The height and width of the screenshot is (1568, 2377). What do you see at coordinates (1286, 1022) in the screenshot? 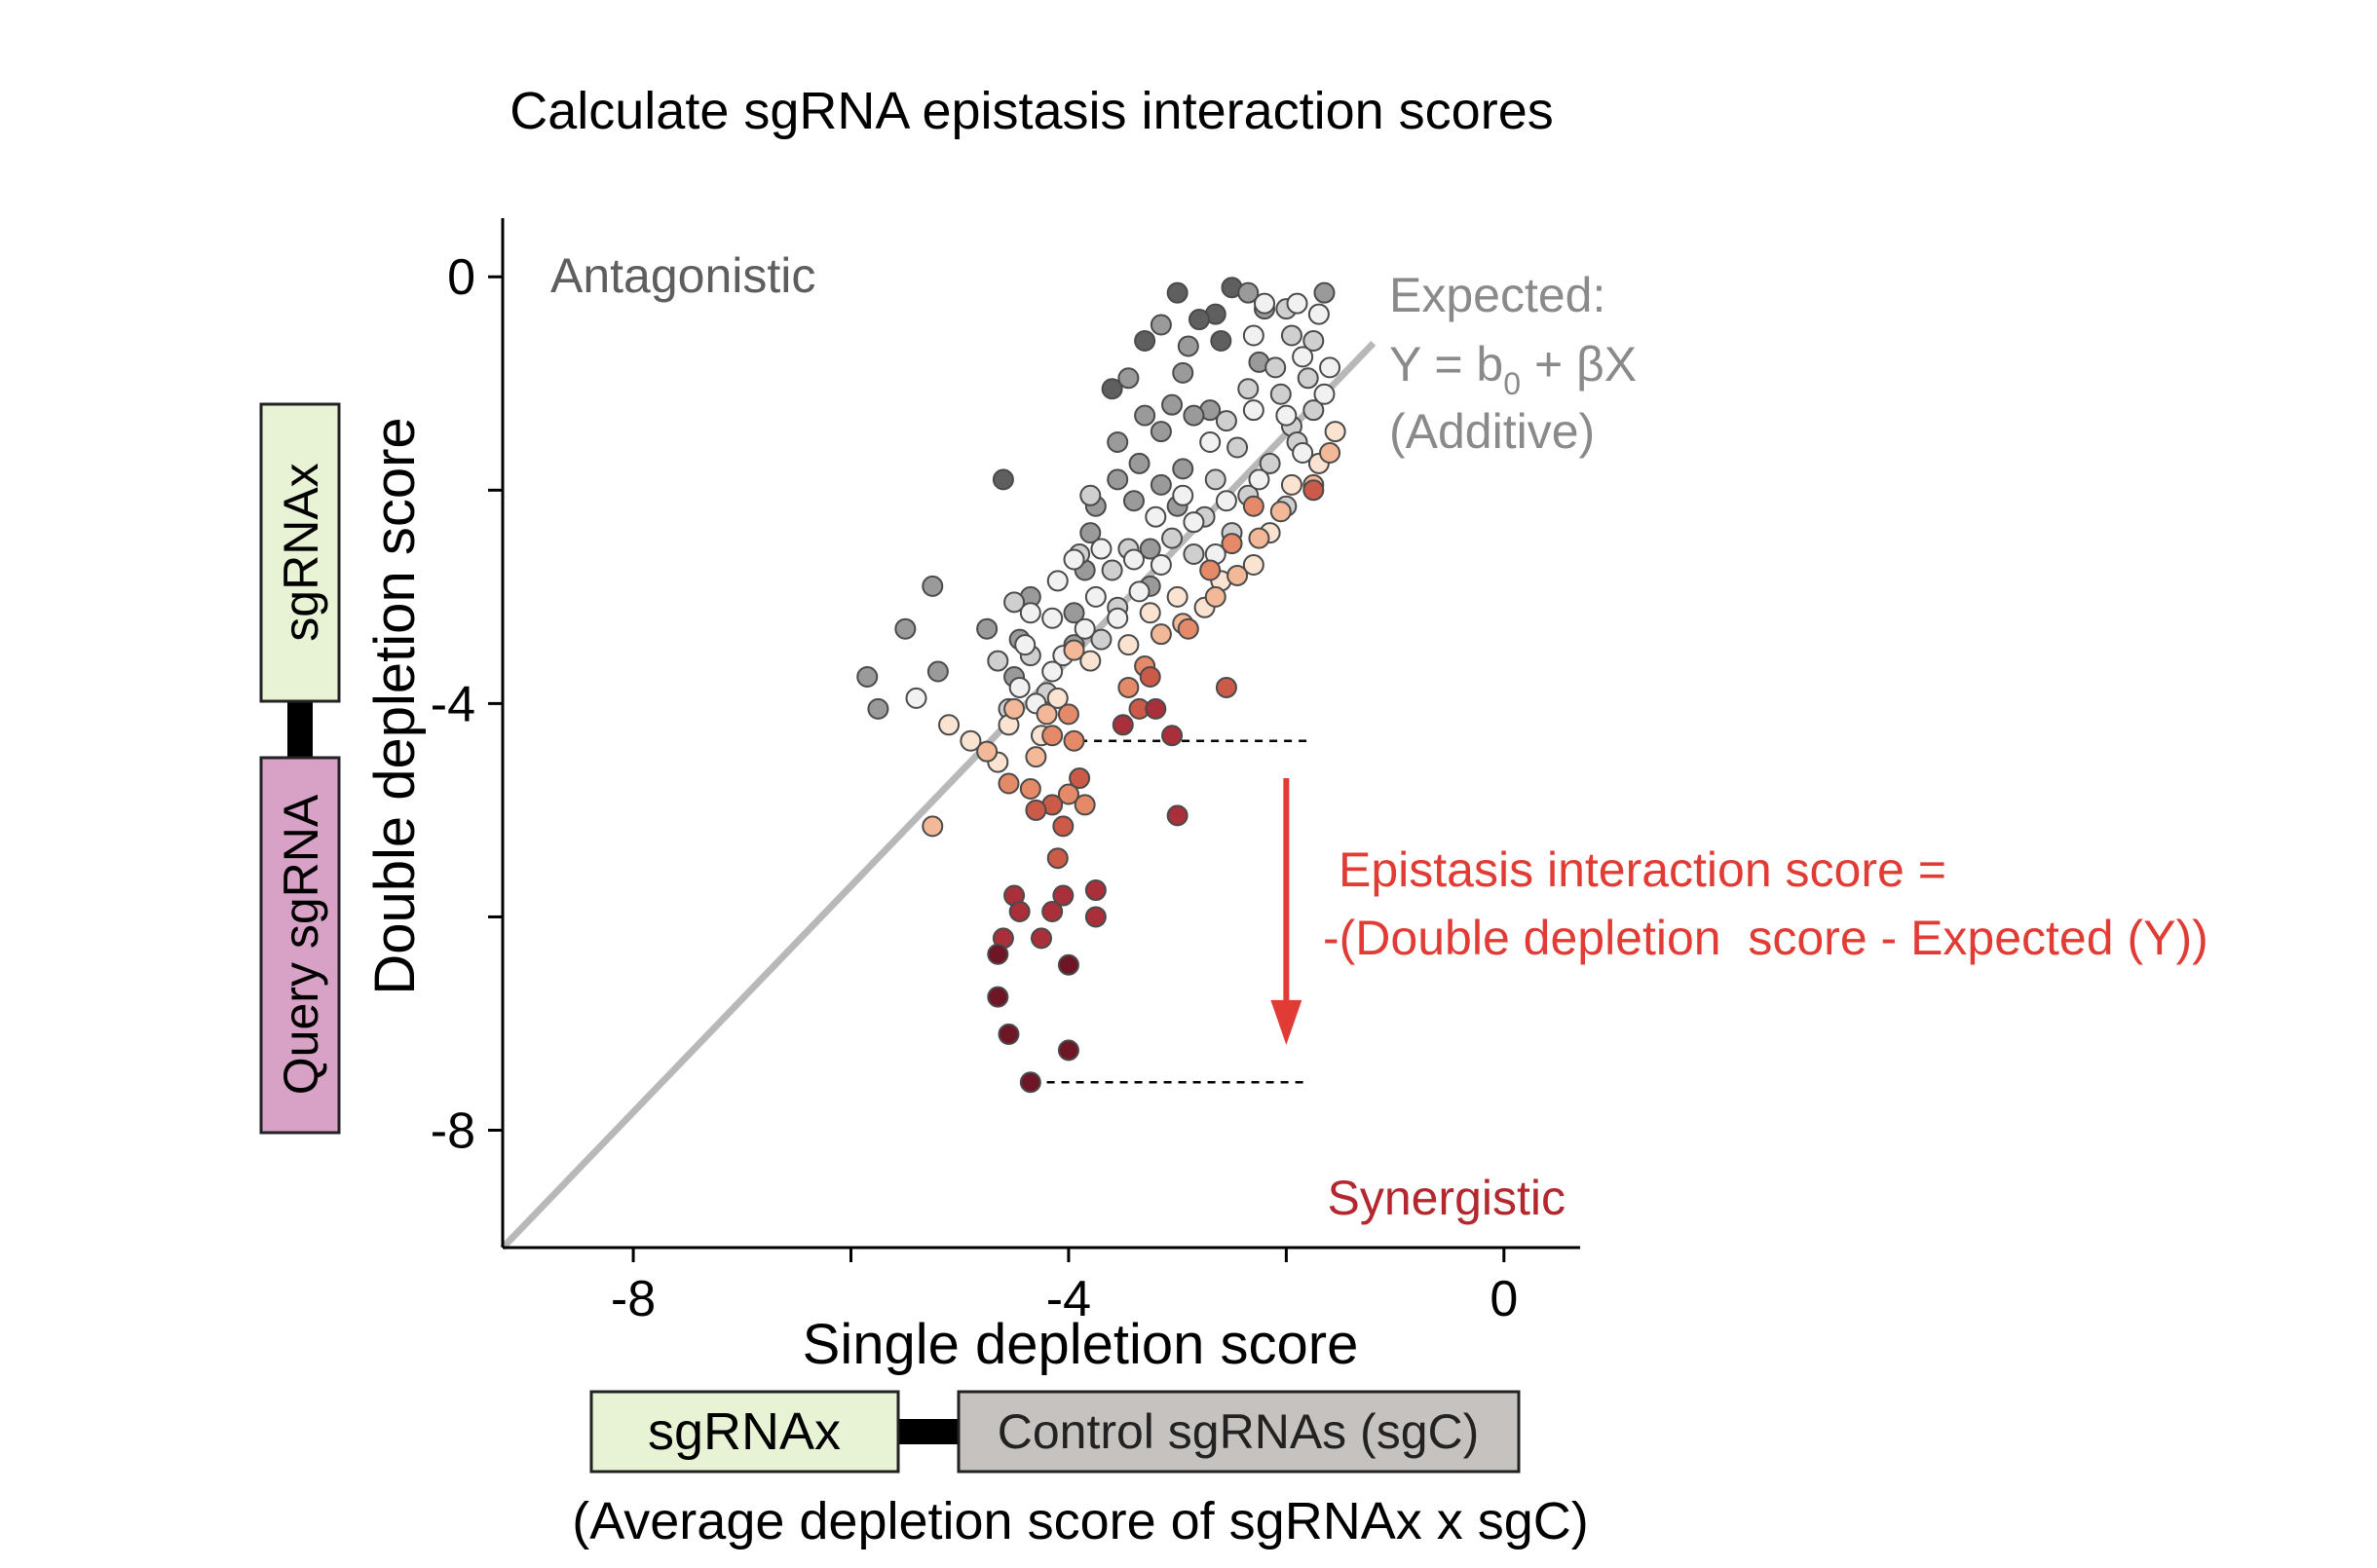
I see `epistasis-arrow-head` at bounding box center [1286, 1022].